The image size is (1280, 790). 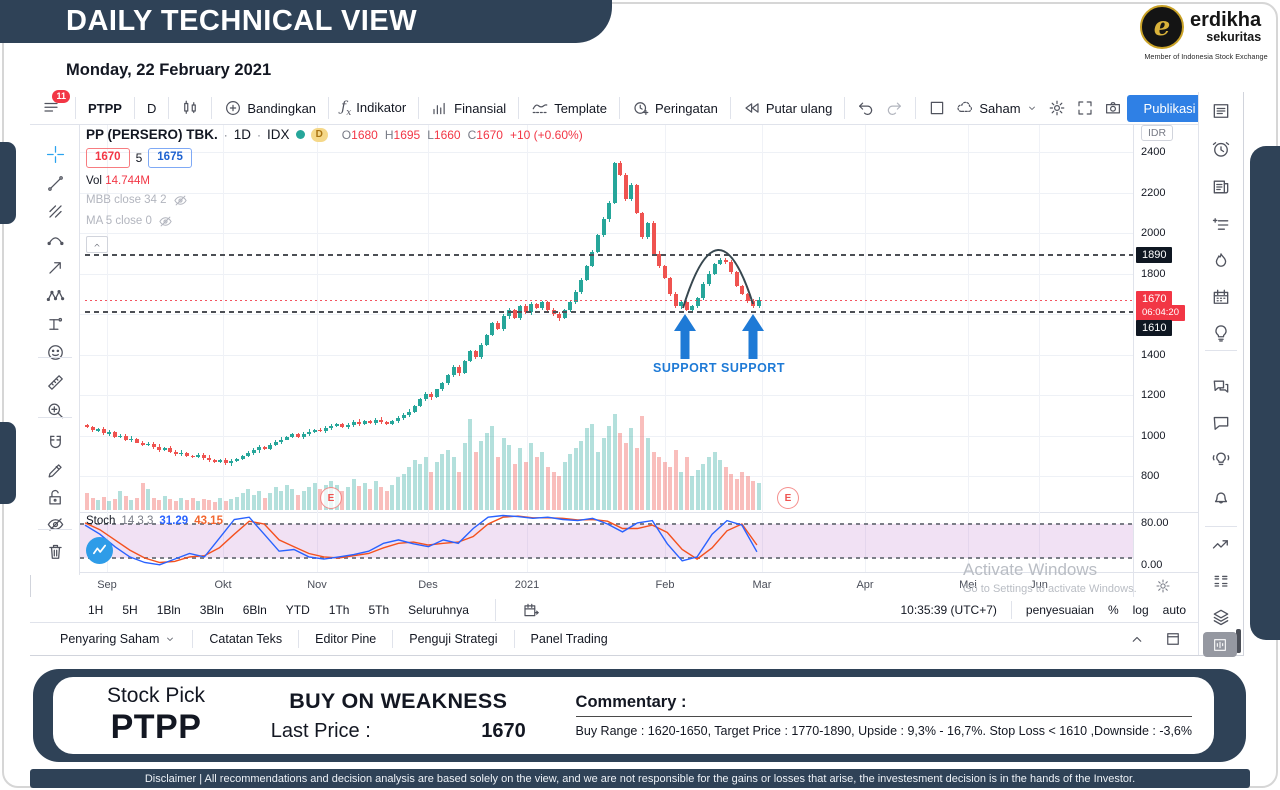 I want to click on tab-panel-trading: Panel Trading, so click(x=569, y=639).